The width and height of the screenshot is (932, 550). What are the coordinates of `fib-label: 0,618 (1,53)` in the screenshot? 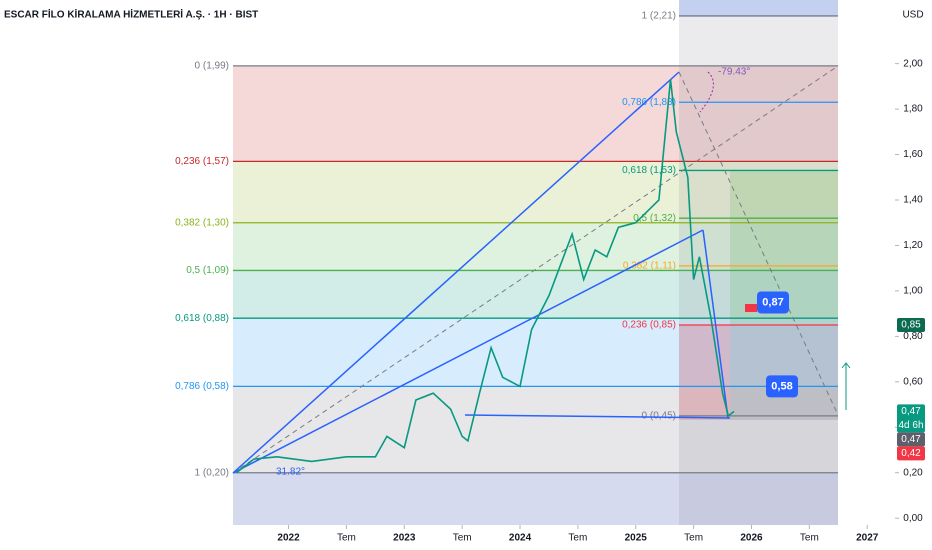 It's located at (649, 170).